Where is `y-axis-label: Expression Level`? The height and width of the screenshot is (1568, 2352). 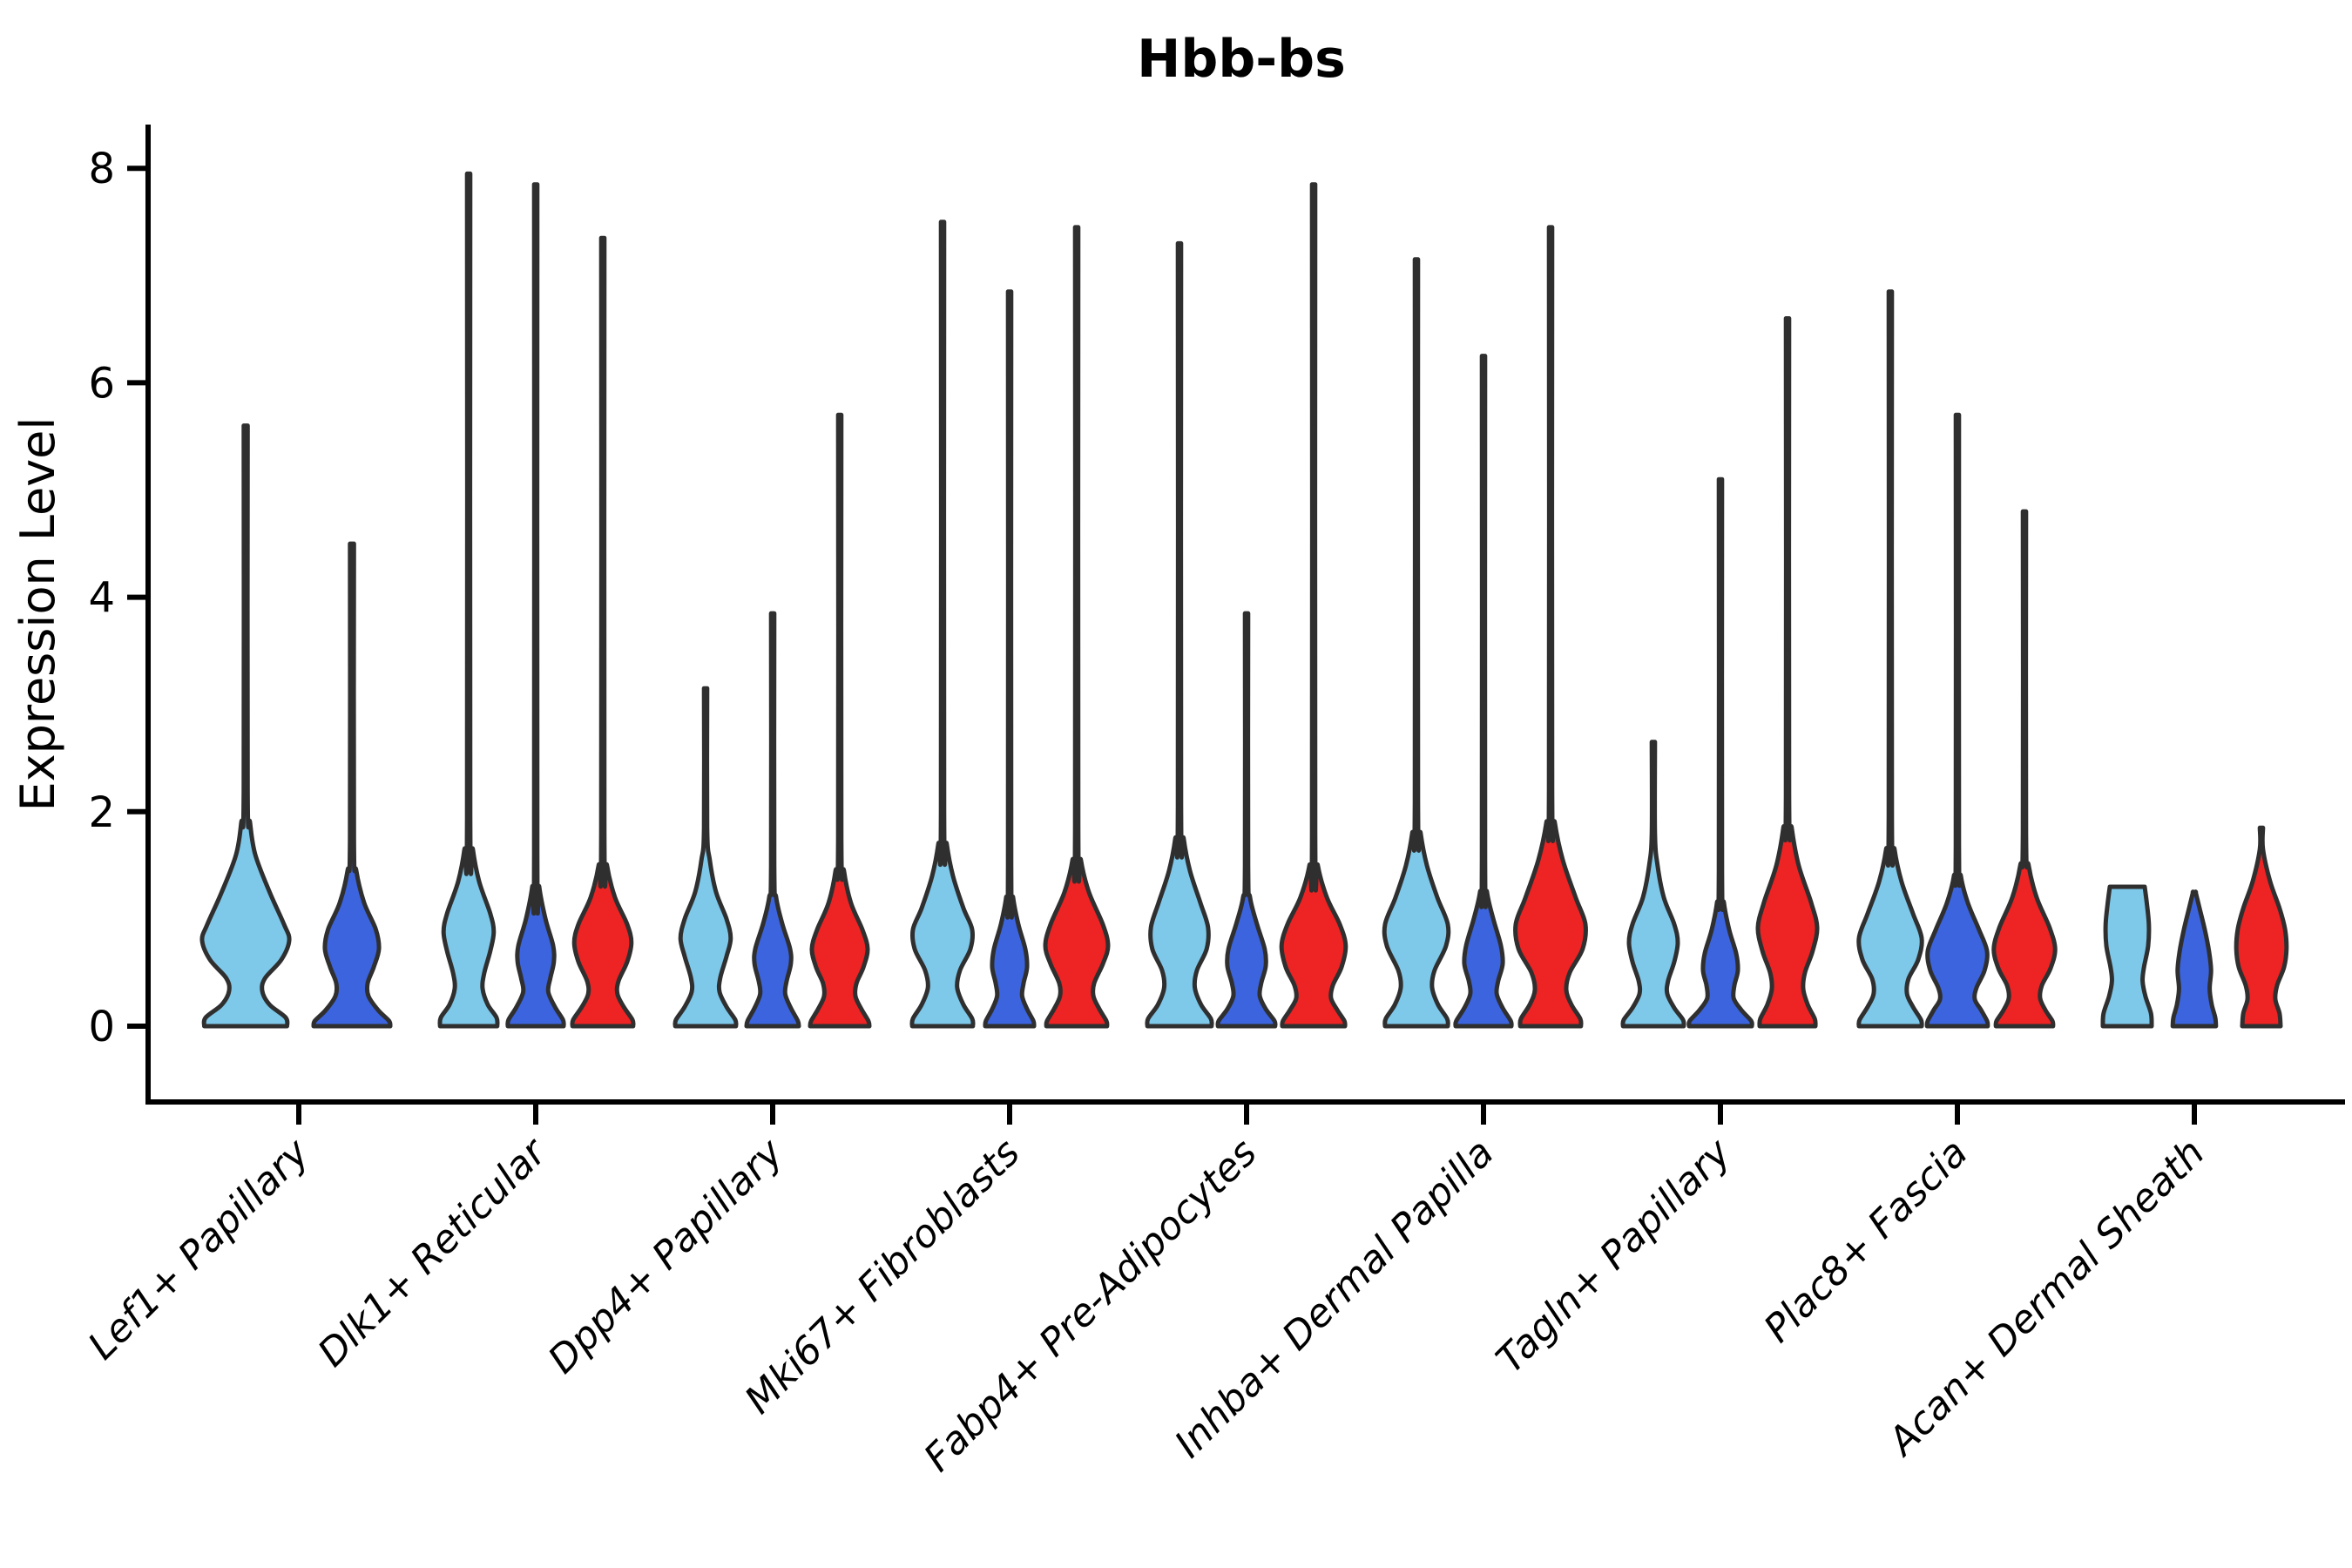 y-axis-label: Expression Level is located at coordinates (37, 614).